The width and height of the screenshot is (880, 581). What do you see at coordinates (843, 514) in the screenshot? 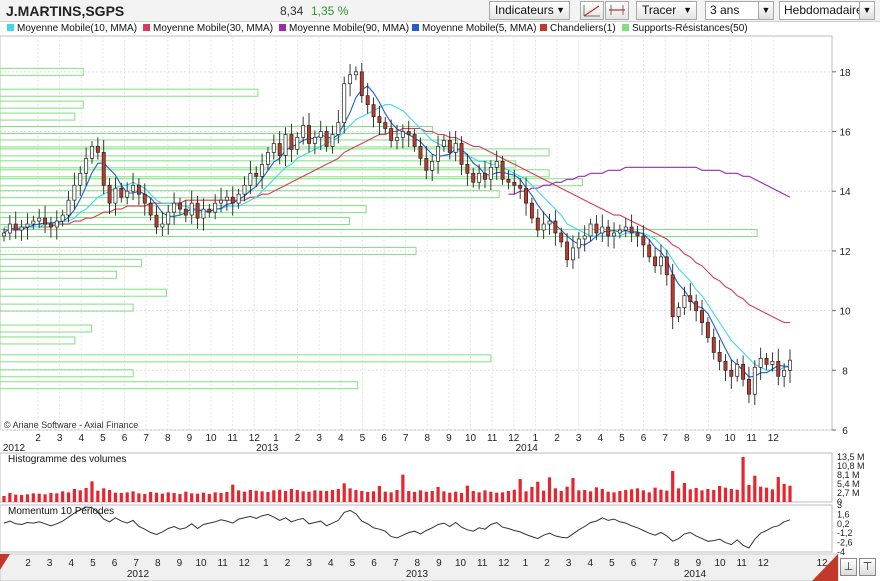
I see `momentum-tick-label: 1,6` at bounding box center [843, 514].